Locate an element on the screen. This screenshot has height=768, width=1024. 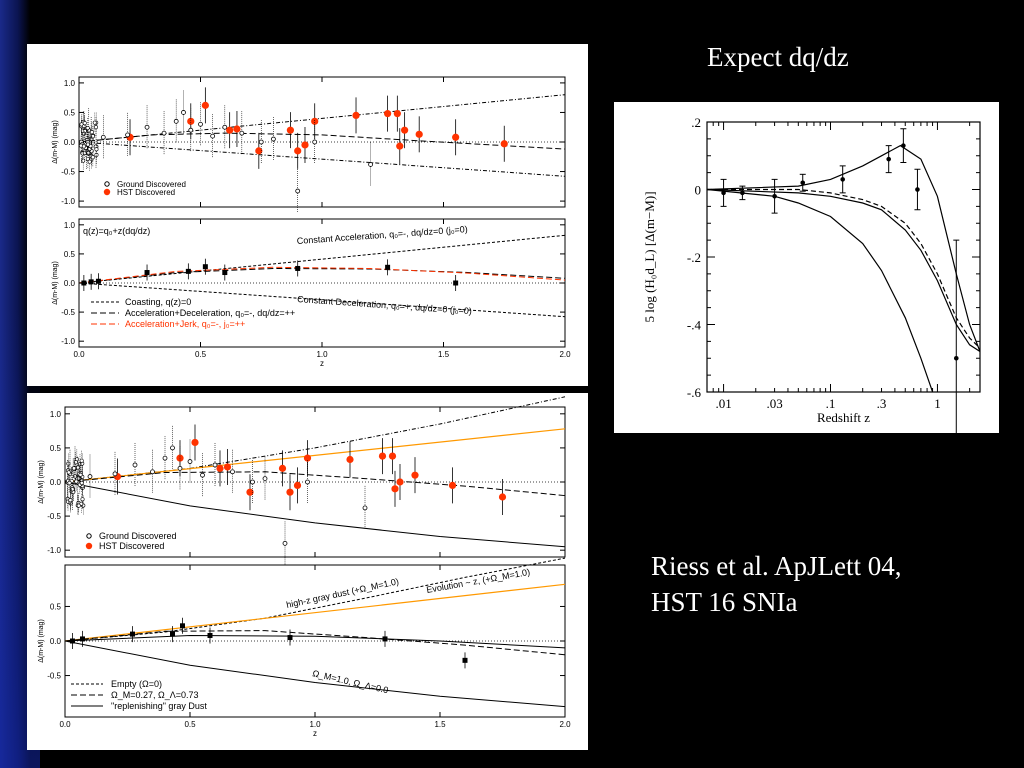
model-line-acceleration-jerk is located at coordinates (322, 275).